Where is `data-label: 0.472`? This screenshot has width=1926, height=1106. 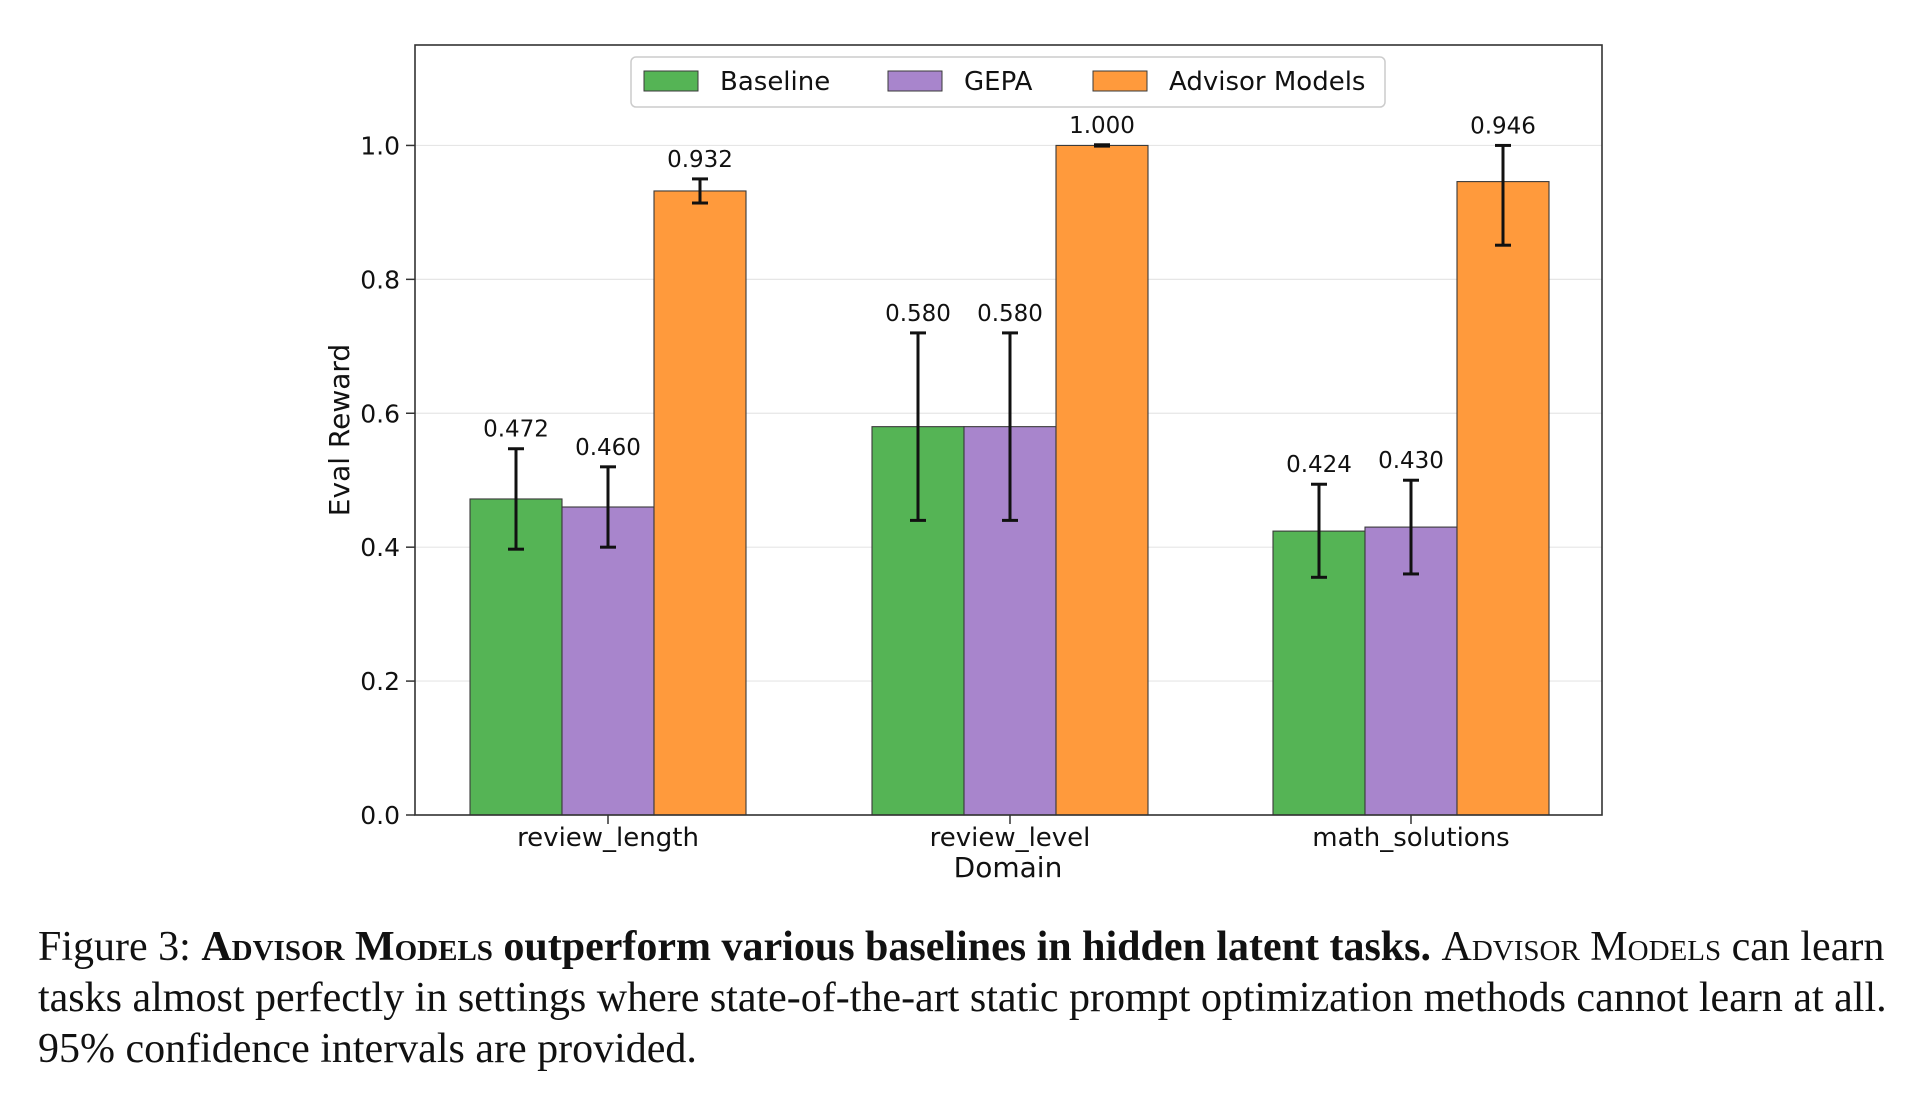
data-label: 0.472 is located at coordinates (516, 430).